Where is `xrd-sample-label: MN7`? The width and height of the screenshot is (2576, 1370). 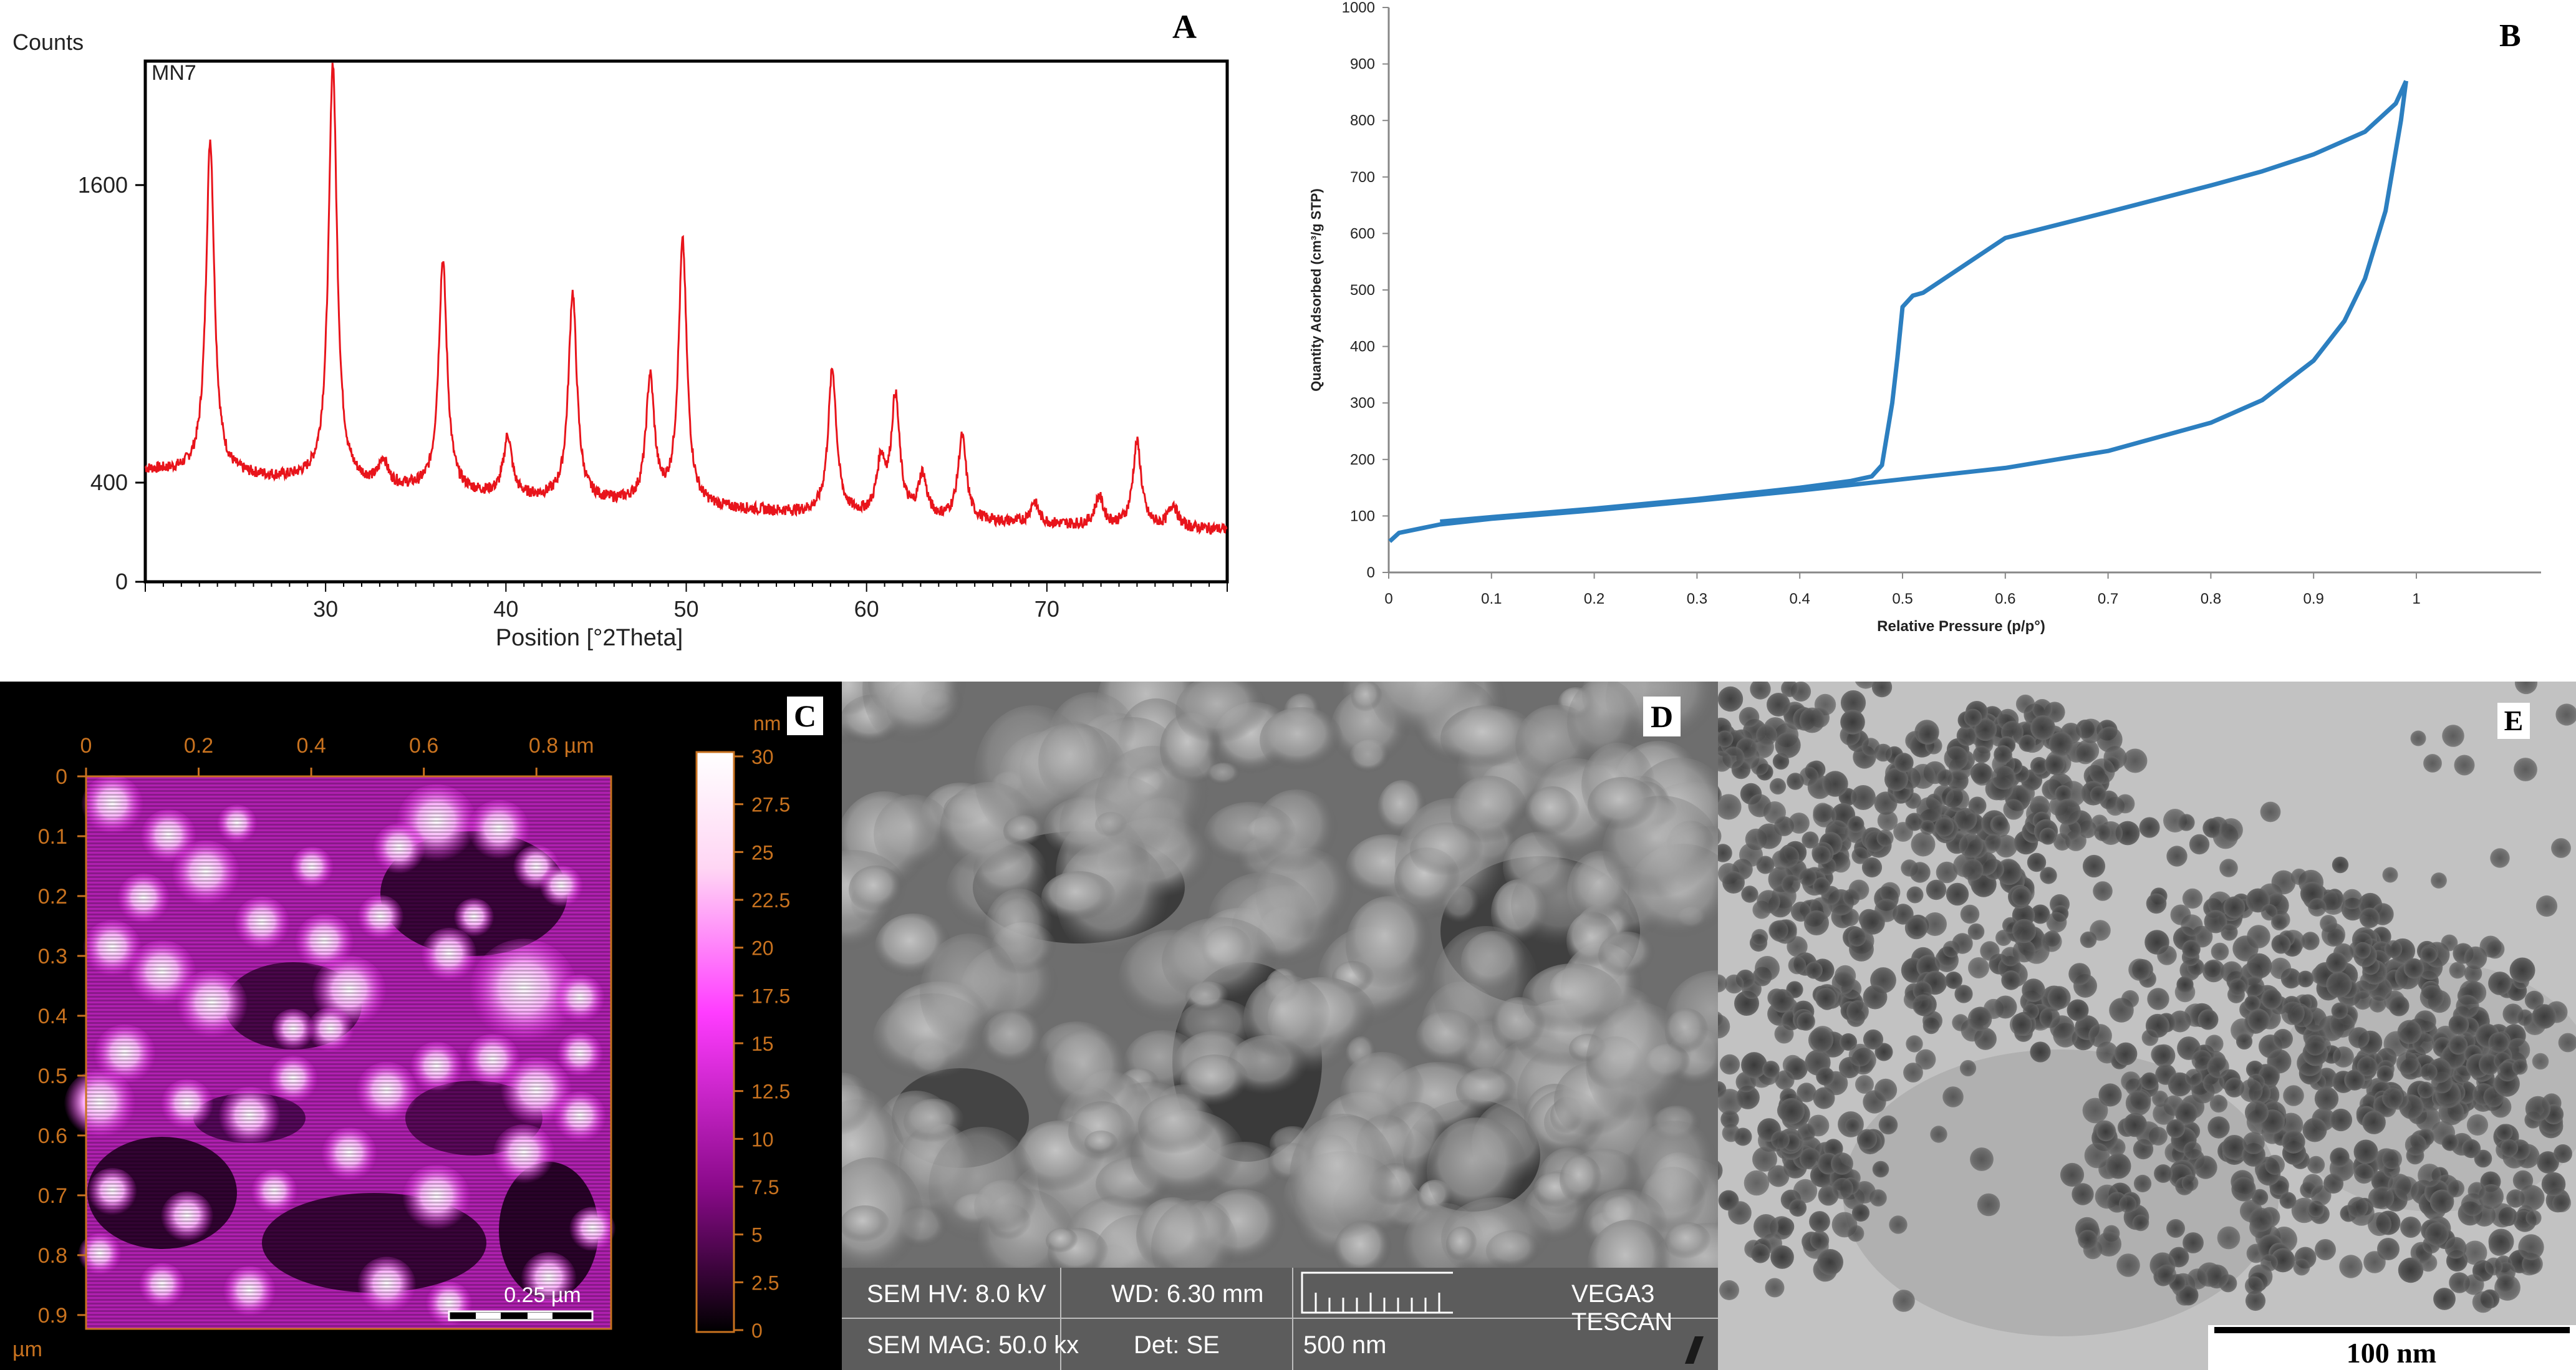
xrd-sample-label: MN7 is located at coordinates (174, 73).